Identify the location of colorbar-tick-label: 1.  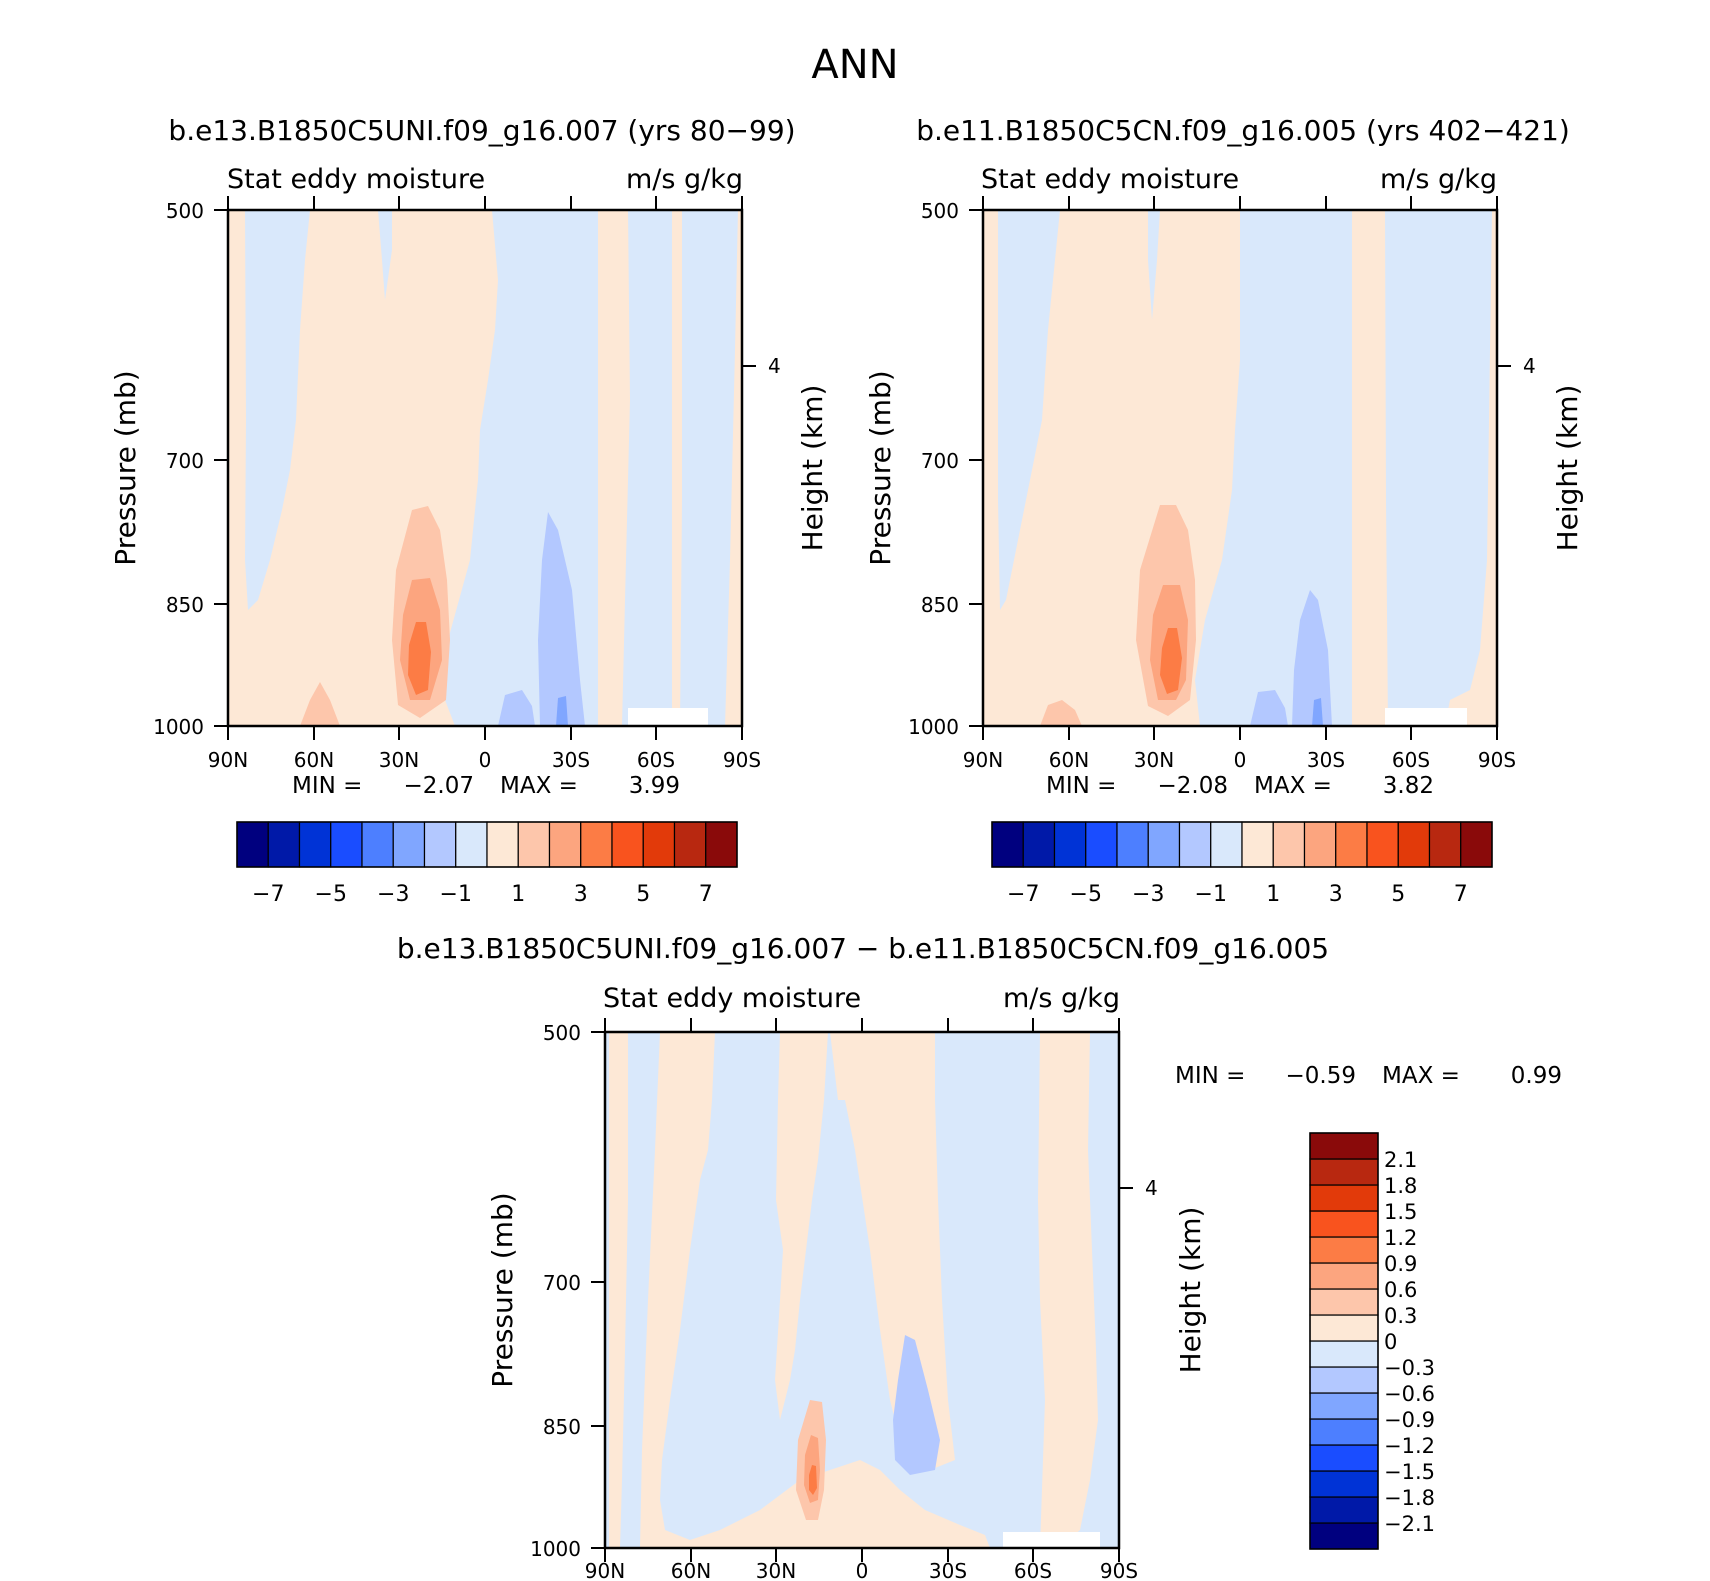
(1273, 894).